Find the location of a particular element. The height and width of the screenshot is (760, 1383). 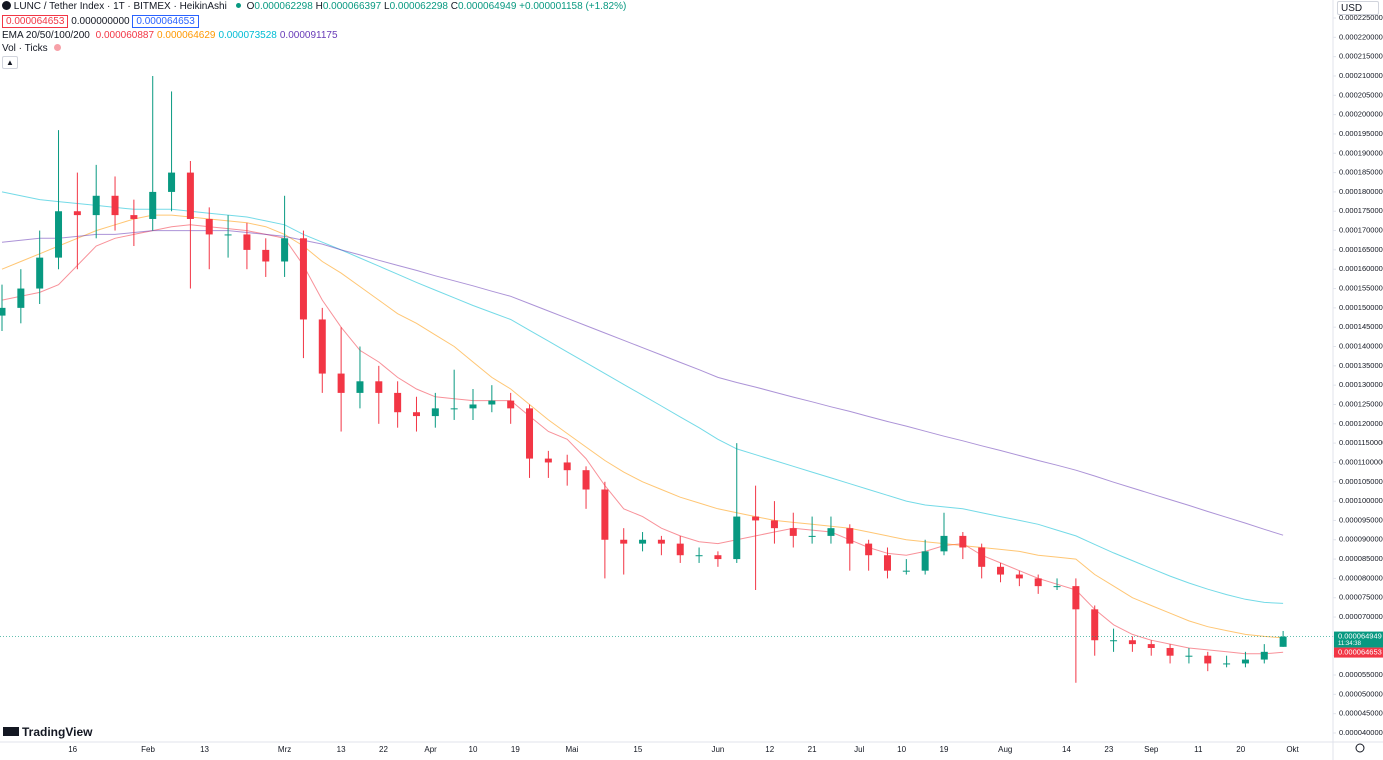

ohlc-label: L is located at coordinates (387, 6).